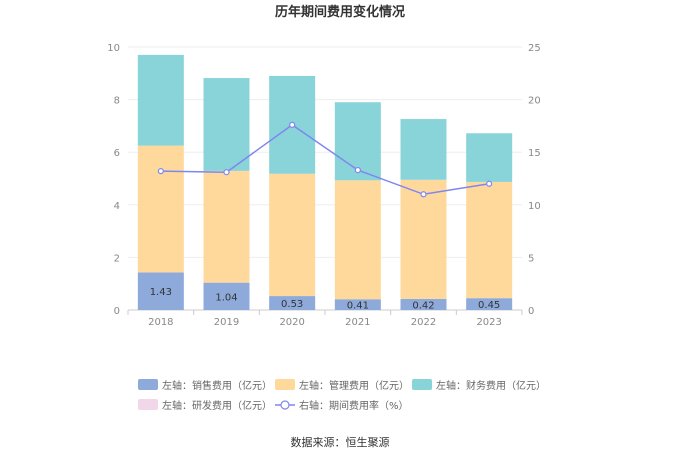  I want to click on bar-value-label: 1.04, so click(226, 297).